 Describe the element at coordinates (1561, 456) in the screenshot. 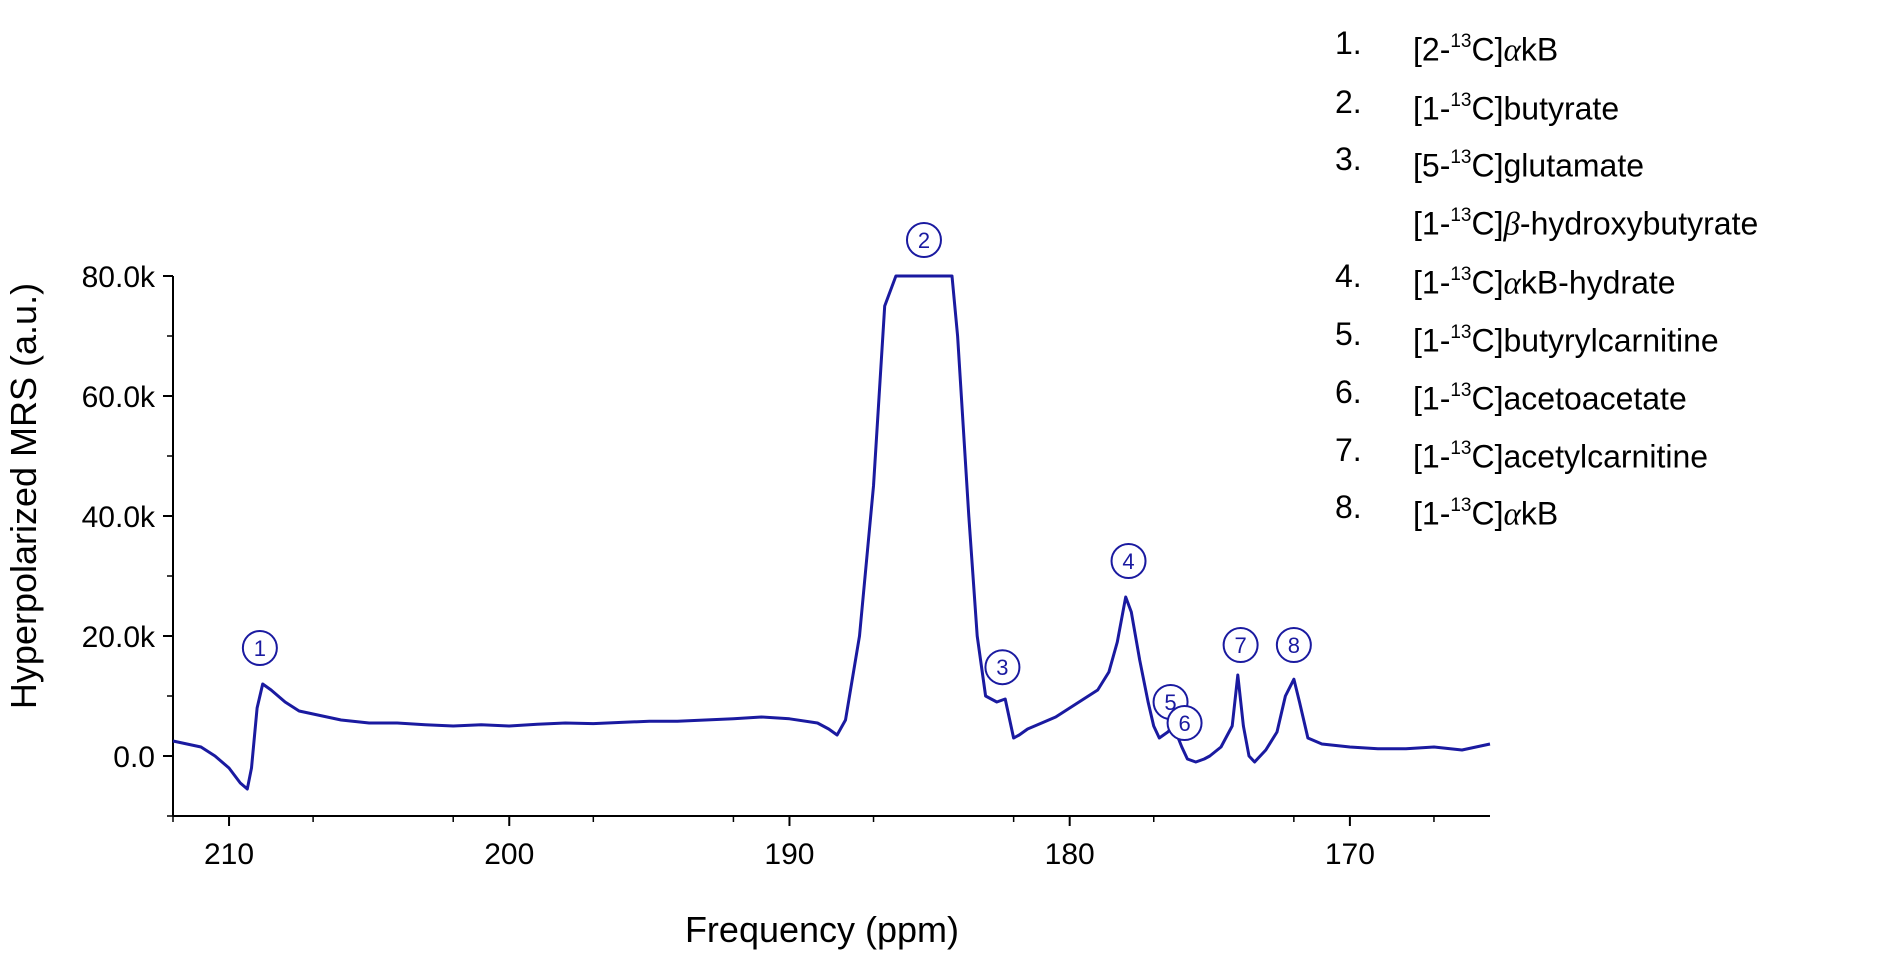

I see `legend-item-label: [1-13C]acetylcarnitine` at that location.